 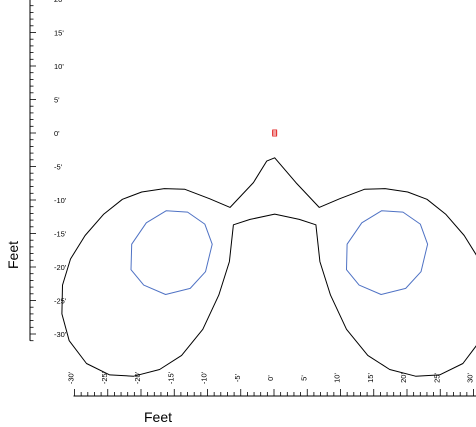 I want to click on x-tick-label: 0', so click(x=270, y=378).